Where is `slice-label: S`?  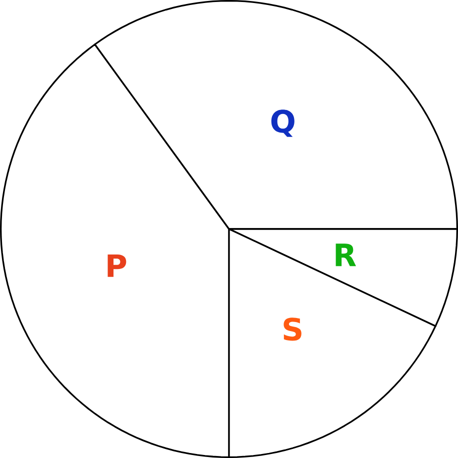 slice-label: S is located at coordinates (293, 329).